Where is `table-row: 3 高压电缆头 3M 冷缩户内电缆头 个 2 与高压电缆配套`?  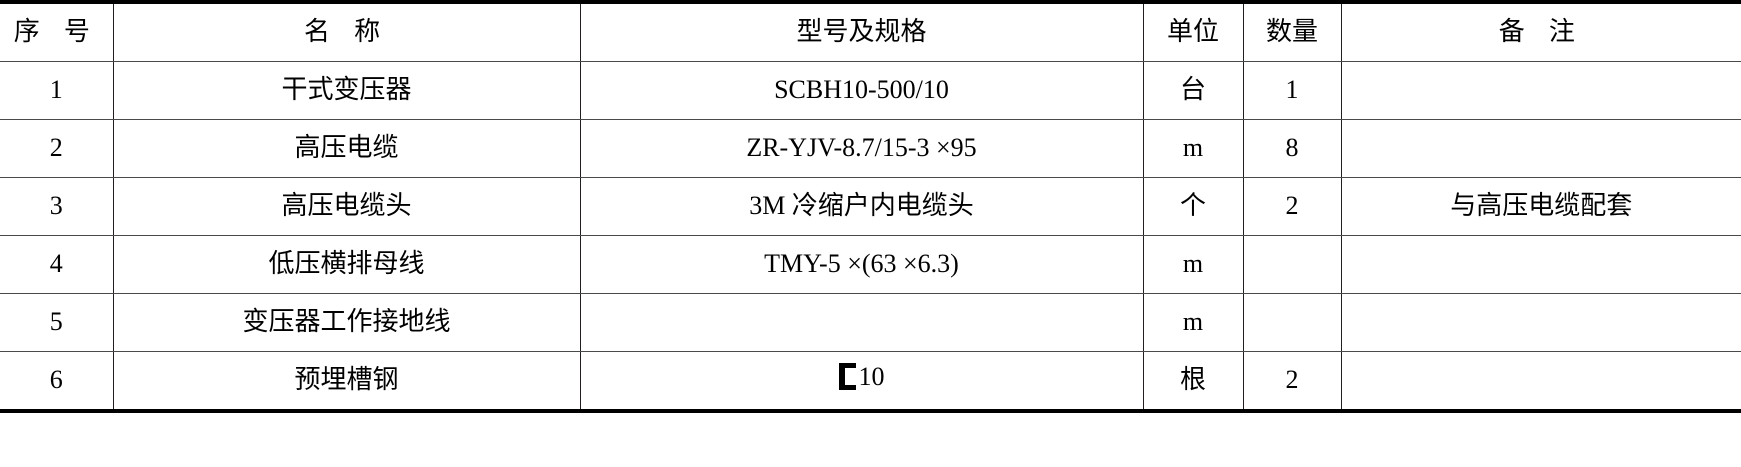 table-row: 3 高压电缆头 3M 冷缩户内电缆头 个 2 与高压电缆配套 is located at coordinates (870, 206).